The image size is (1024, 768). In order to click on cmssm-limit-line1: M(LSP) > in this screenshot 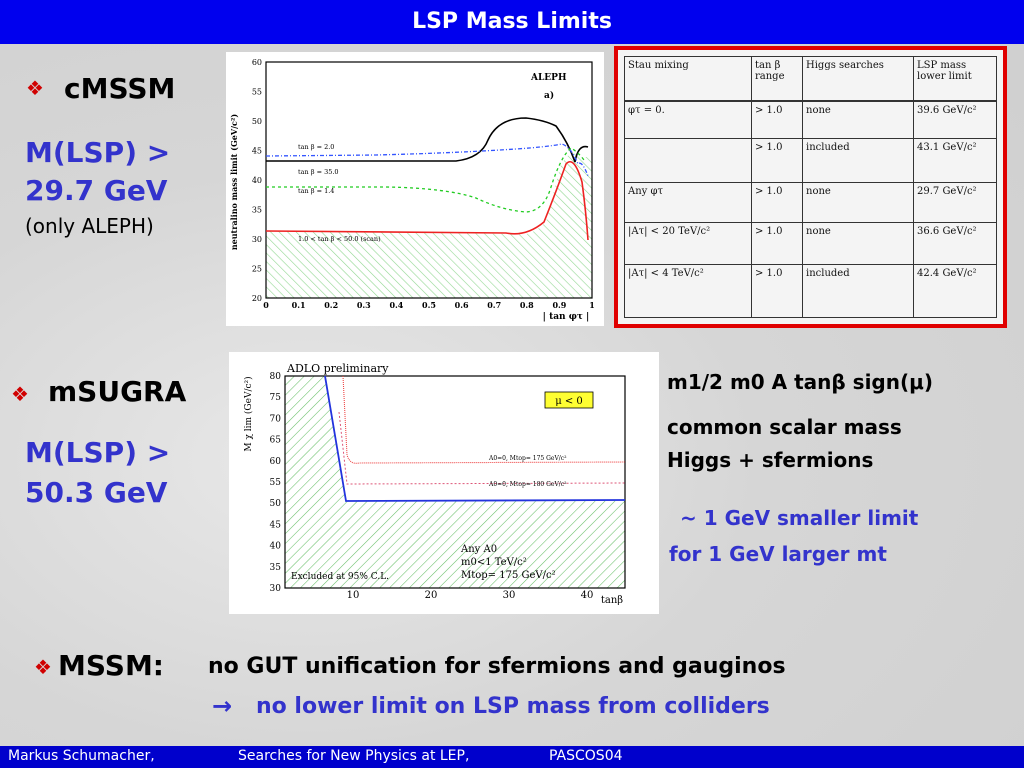, I will do `click(98, 152)`.